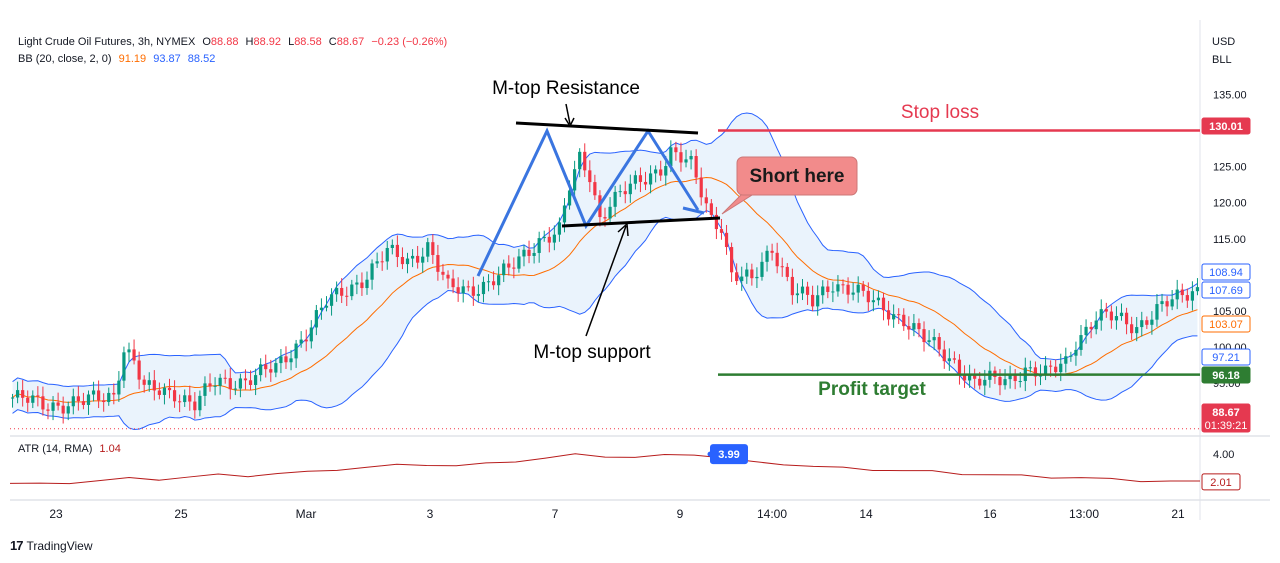  I want to click on atr-y-tick: 4.00, so click(1223, 455).